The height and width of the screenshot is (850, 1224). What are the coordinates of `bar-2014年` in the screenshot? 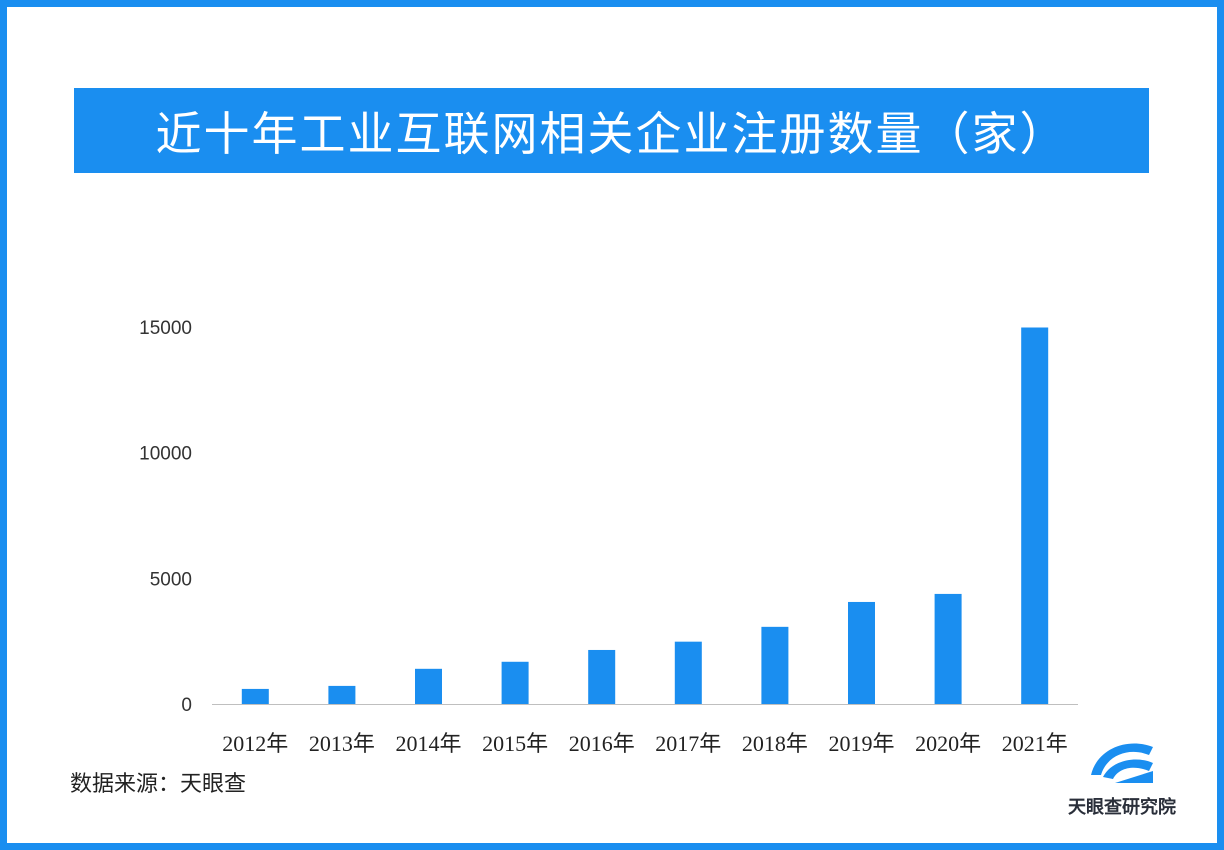 It's located at (428, 686).